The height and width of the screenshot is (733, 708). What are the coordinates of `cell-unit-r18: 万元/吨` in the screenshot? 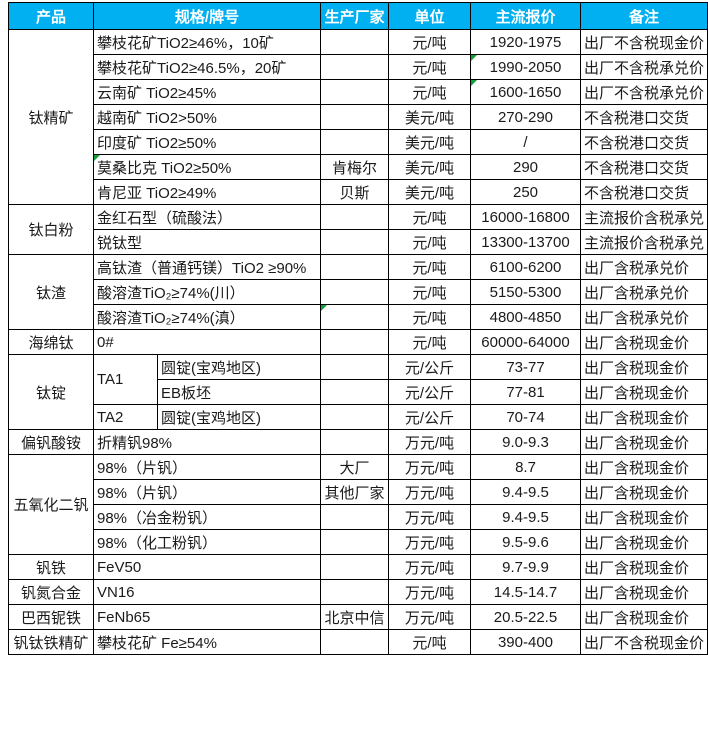 It's located at (429, 467).